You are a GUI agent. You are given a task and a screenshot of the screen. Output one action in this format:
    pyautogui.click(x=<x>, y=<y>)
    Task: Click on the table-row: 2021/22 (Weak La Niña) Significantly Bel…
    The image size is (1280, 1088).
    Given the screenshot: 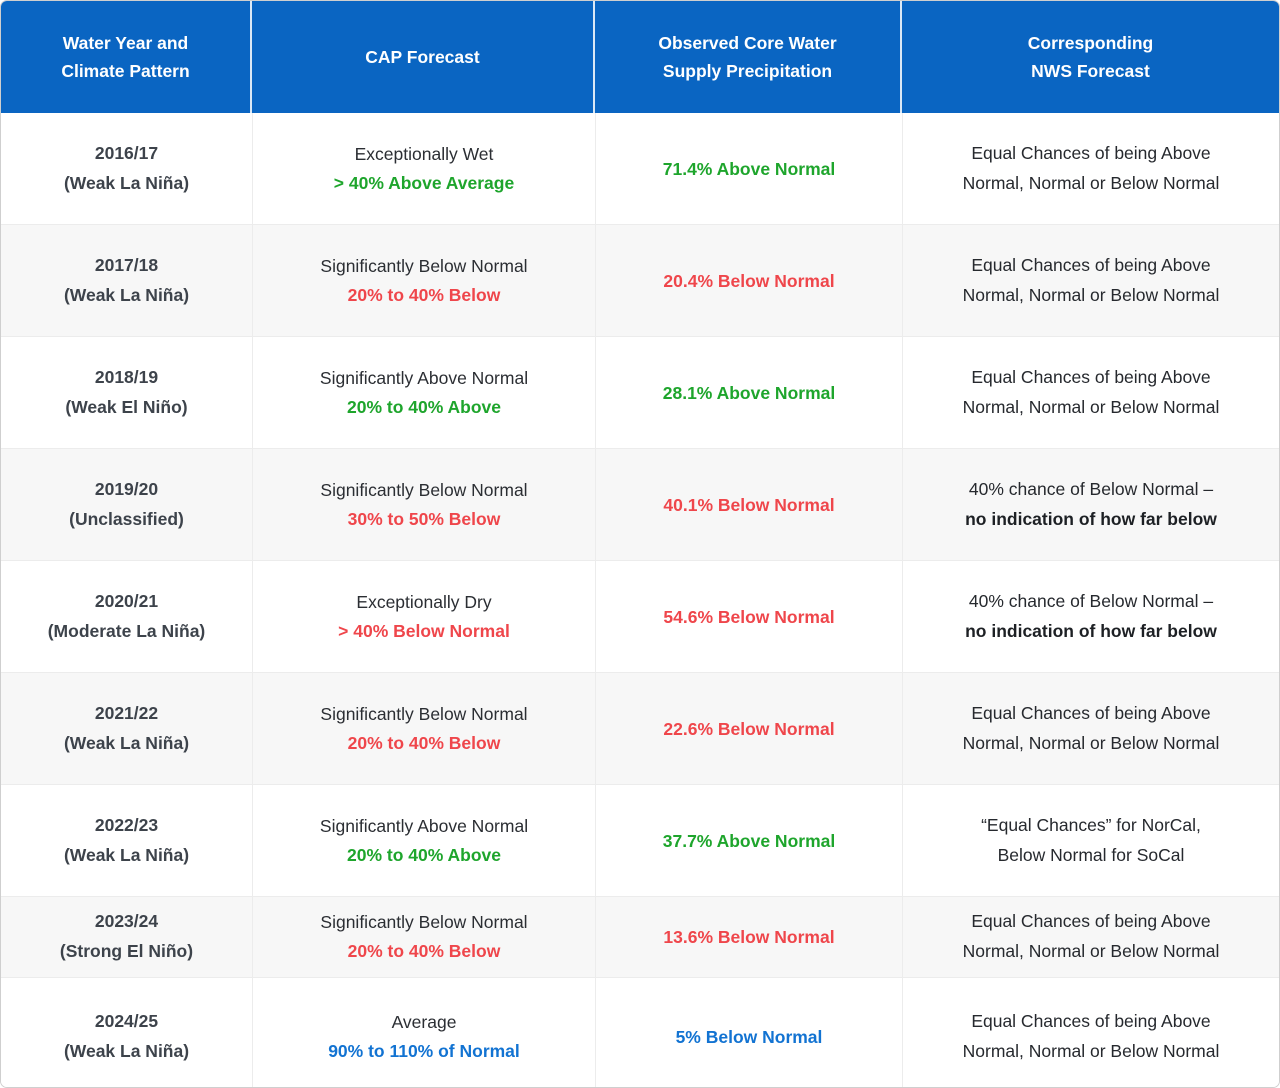 What is the action you would take?
    pyautogui.click(x=640, y=728)
    